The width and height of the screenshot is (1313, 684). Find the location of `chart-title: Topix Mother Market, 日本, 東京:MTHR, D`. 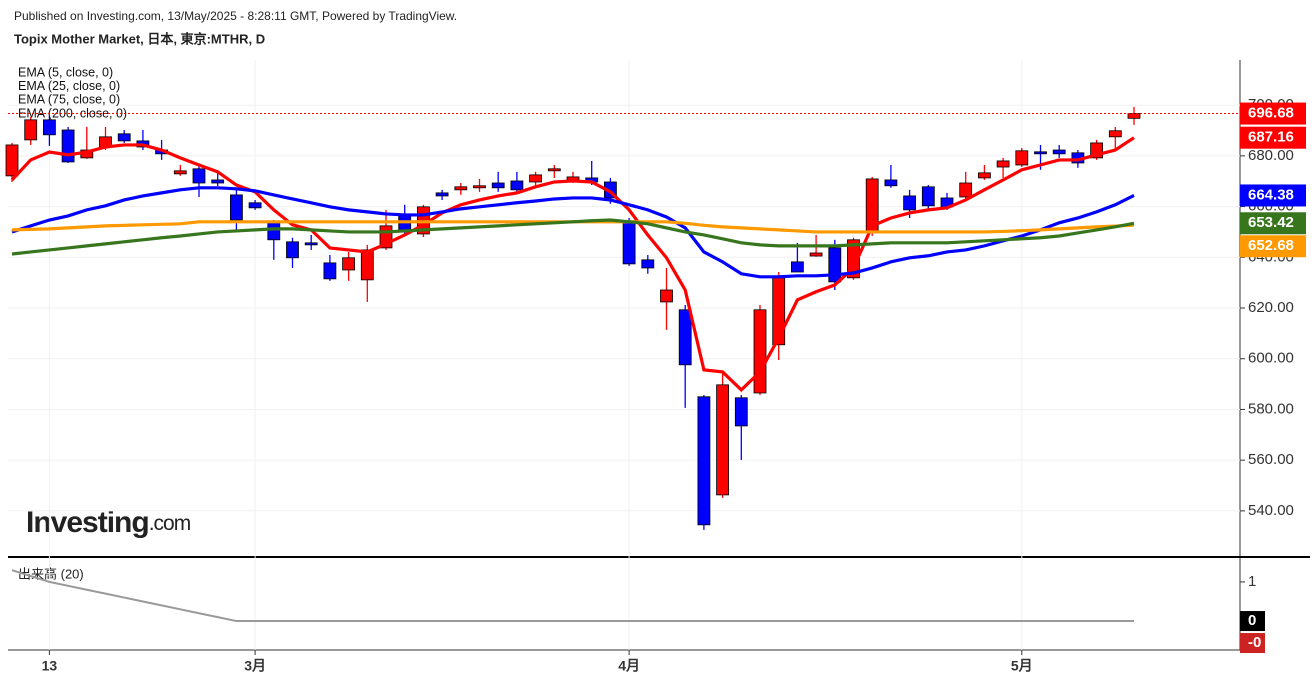

chart-title: Topix Mother Market, 日本, 東京:MTHR, D is located at coordinates (139, 38).